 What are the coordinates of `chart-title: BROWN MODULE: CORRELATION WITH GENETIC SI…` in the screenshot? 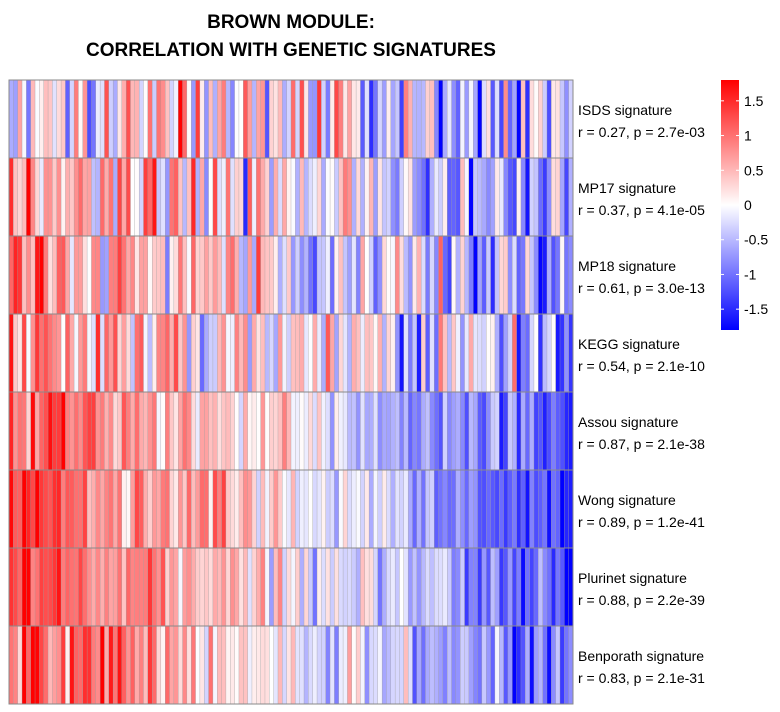 It's located at (291, 36).